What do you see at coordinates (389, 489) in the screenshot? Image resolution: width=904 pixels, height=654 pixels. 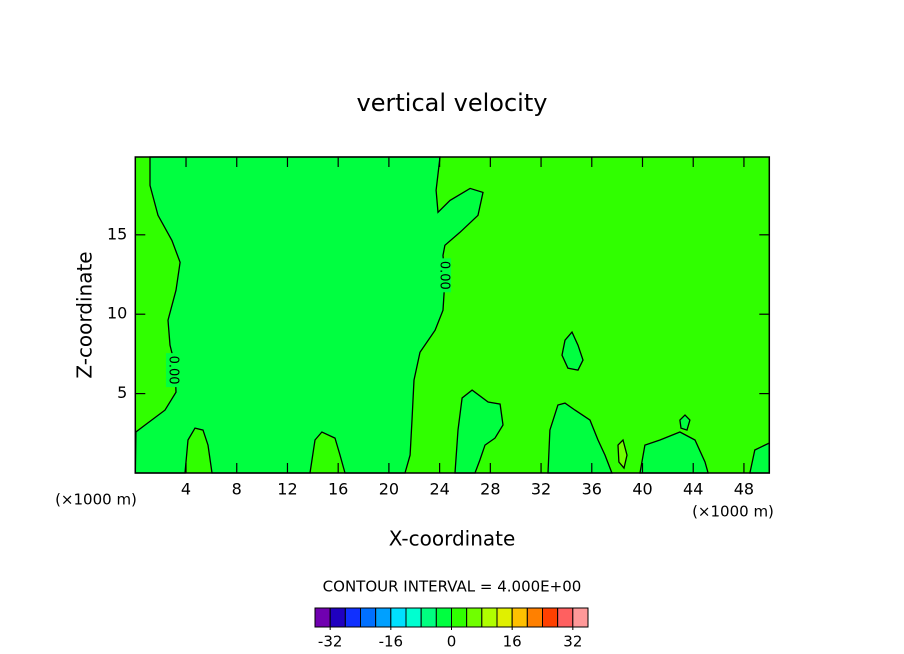 I see `x-tick-label: 20` at bounding box center [389, 489].